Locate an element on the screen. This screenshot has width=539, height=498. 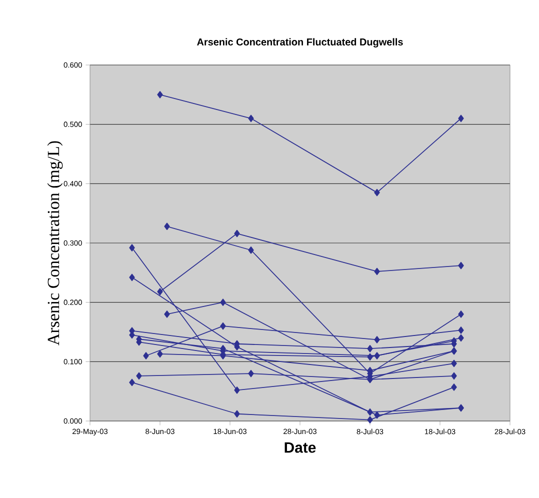
chart-title: Arsenic Concentration Fluctuated Dugwells is located at coordinates (300, 43).